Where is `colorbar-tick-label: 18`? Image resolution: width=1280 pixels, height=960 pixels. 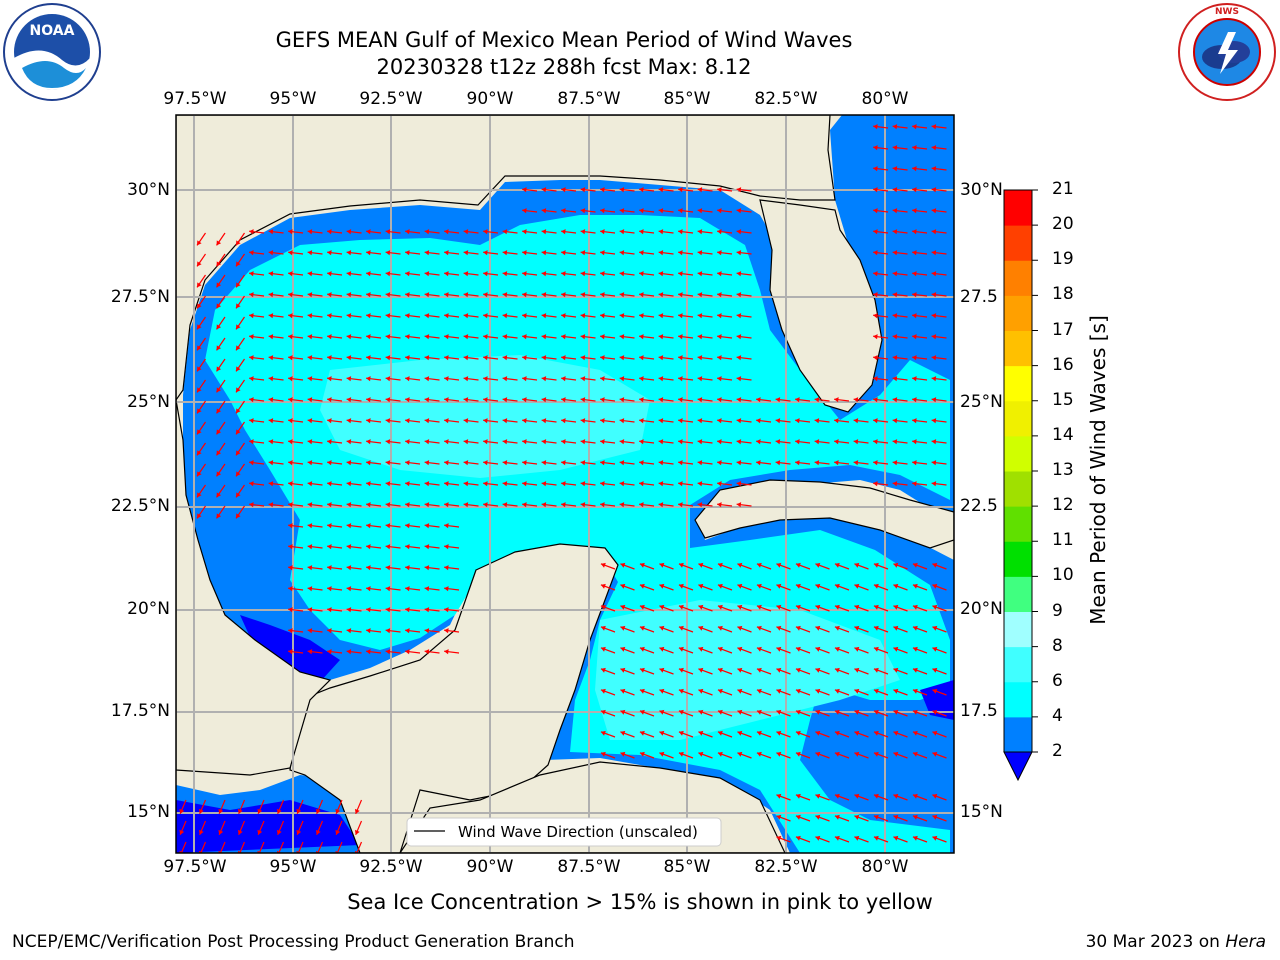
colorbar-tick-label: 18 is located at coordinates (1063, 294).